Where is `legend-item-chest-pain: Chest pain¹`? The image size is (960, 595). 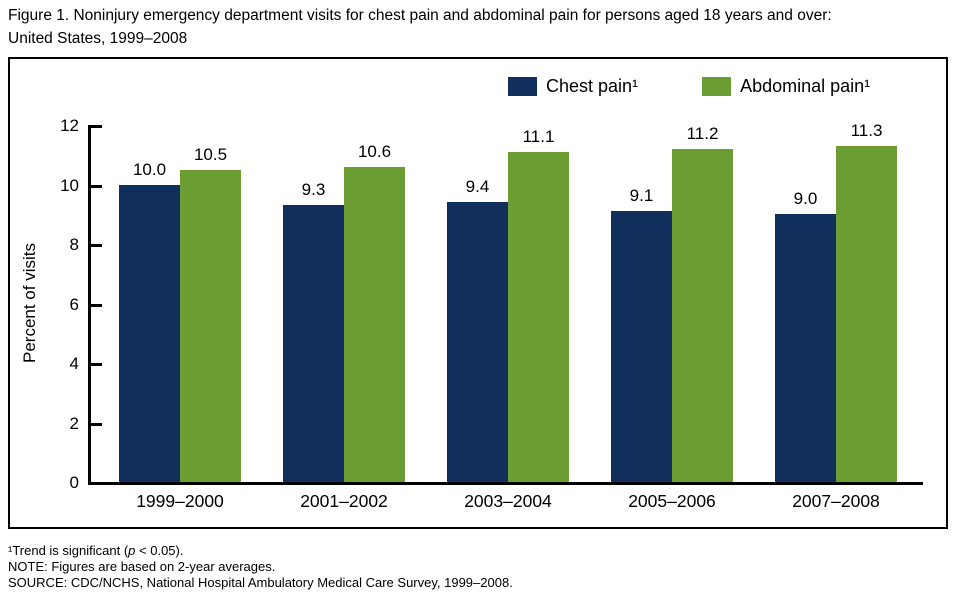
legend-item-chest-pain: Chest pain¹ is located at coordinates (573, 86).